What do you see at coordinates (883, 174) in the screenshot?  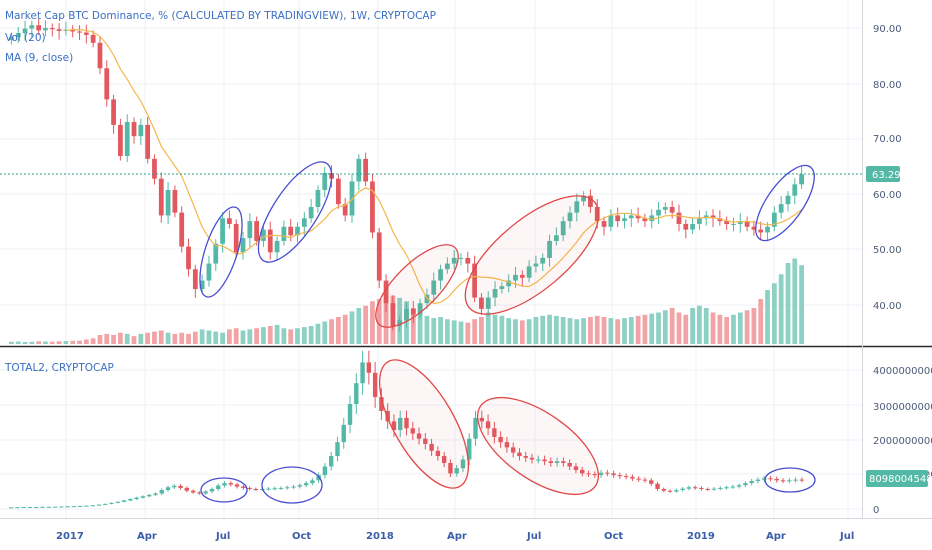 I see `upper-last-price-tag: 63.29` at bounding box center [883, 174].